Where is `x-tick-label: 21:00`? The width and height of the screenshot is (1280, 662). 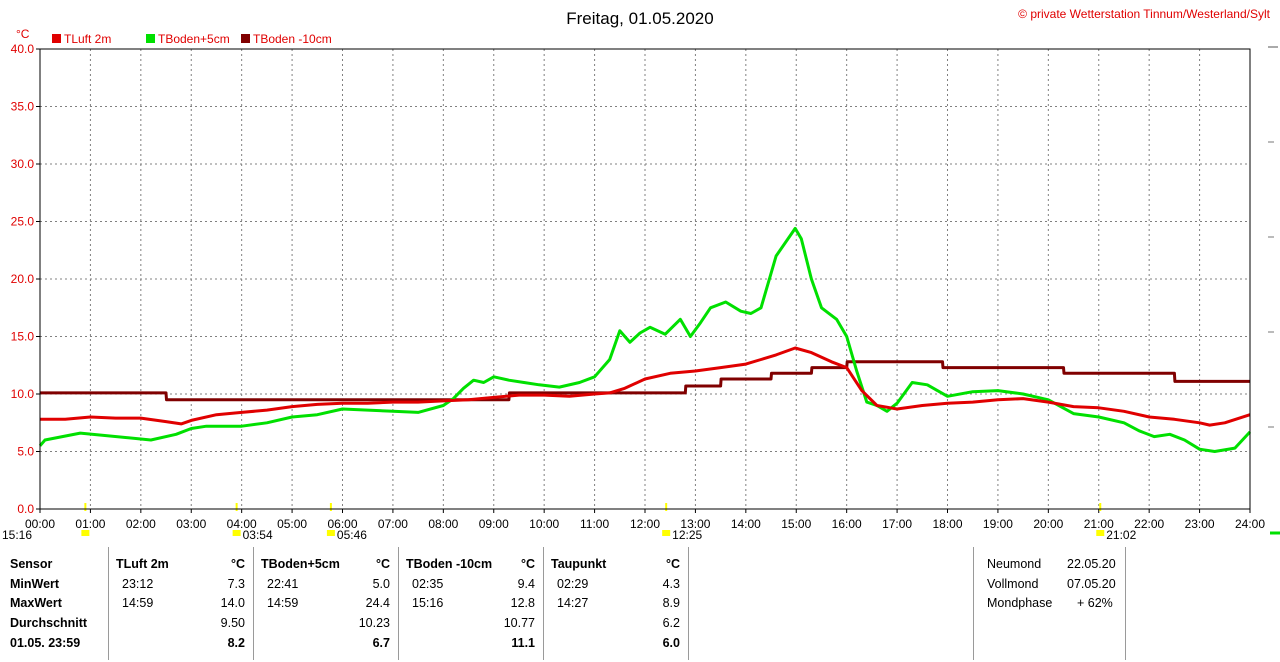
x-tick-label: 21:00 is located at coordinates (1099, 524).